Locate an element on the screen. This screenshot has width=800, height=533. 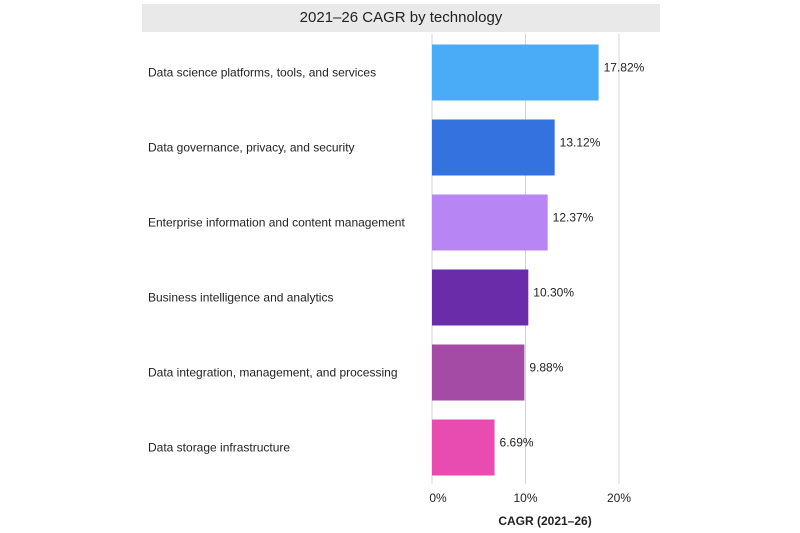
data-label: 17.82% is located at coordinates (624, 68).